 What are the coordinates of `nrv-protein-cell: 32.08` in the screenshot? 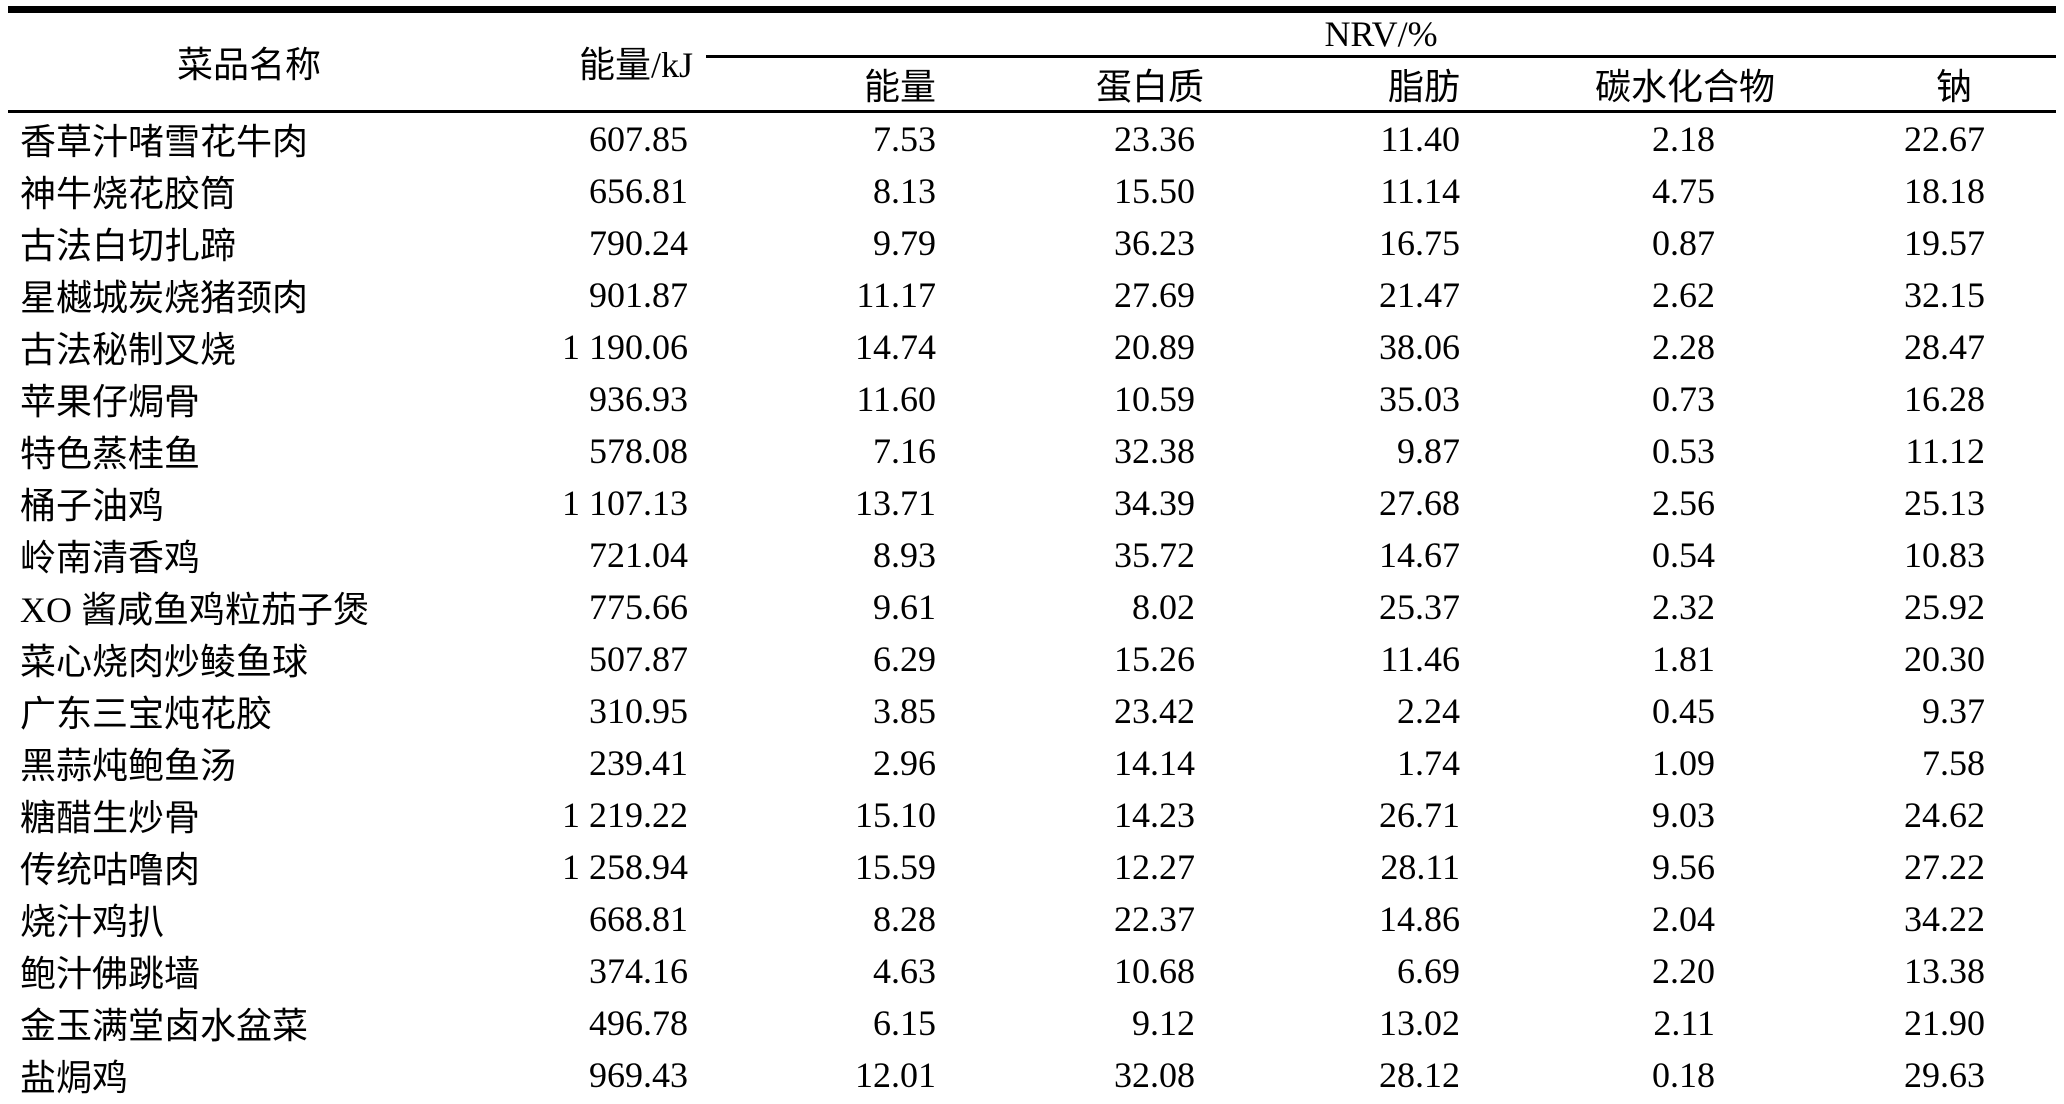 It's located at (1154, 1075).